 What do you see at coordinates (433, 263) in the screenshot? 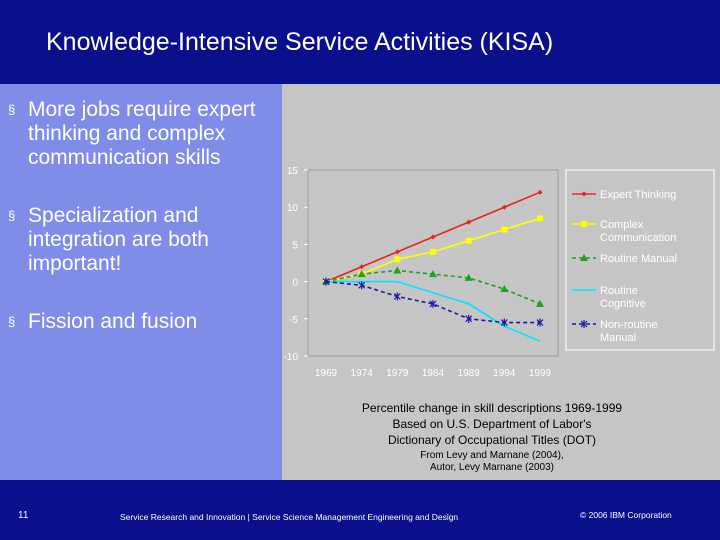
I see `plot-area` at bounding box center [433, 263].